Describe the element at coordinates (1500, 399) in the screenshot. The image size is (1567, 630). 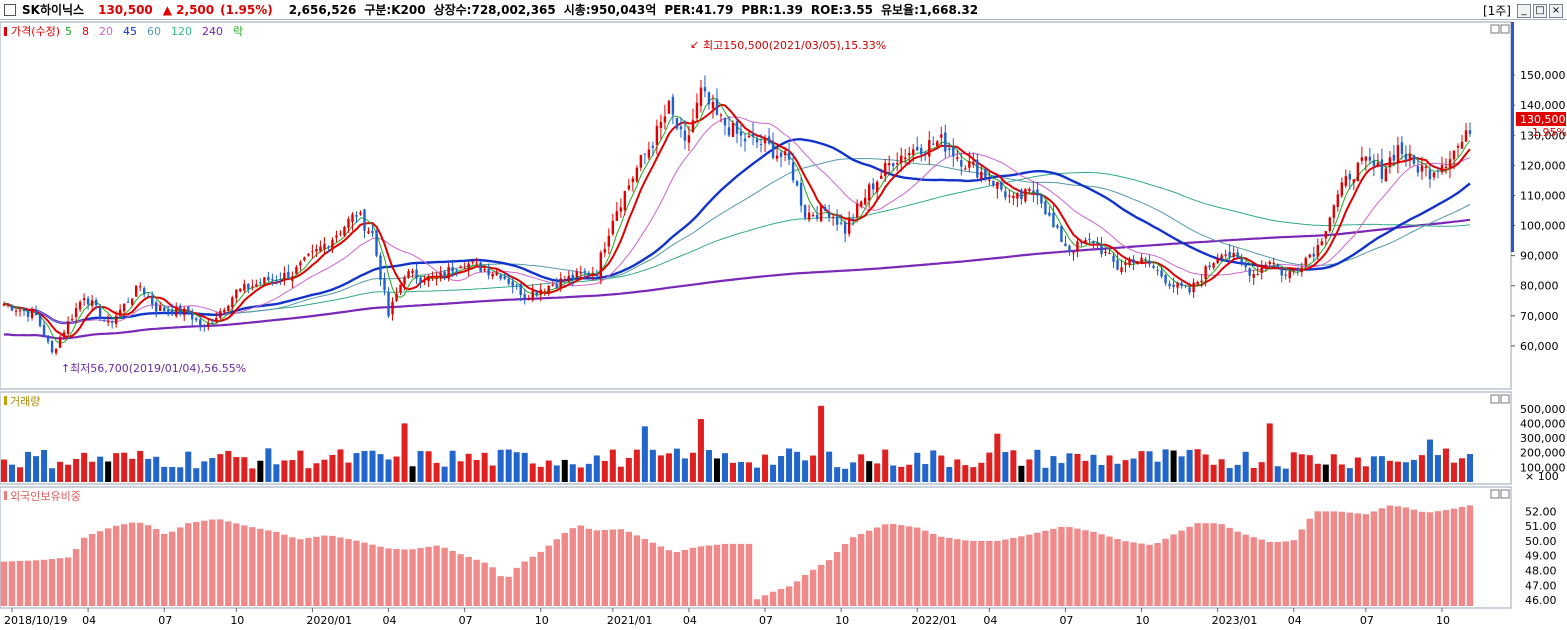
I see `volume-panel-buttons` at that location.